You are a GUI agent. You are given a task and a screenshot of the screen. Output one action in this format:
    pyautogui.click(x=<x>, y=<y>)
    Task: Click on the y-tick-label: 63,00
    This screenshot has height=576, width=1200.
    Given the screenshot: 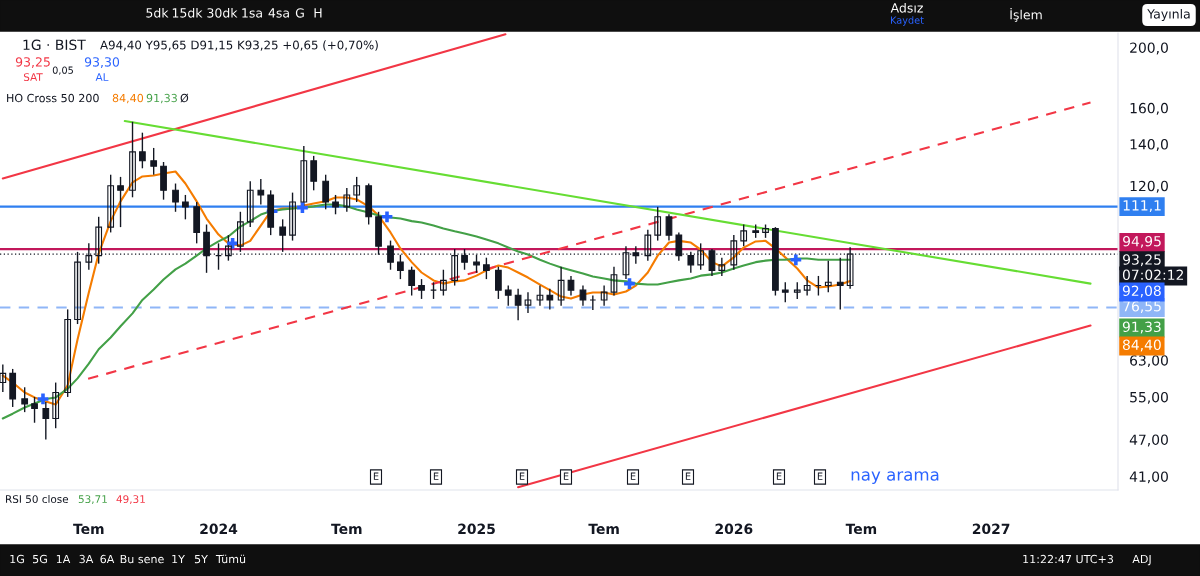 What is the action you would take?
    pyautogui.click(x=1149, y=361)
    